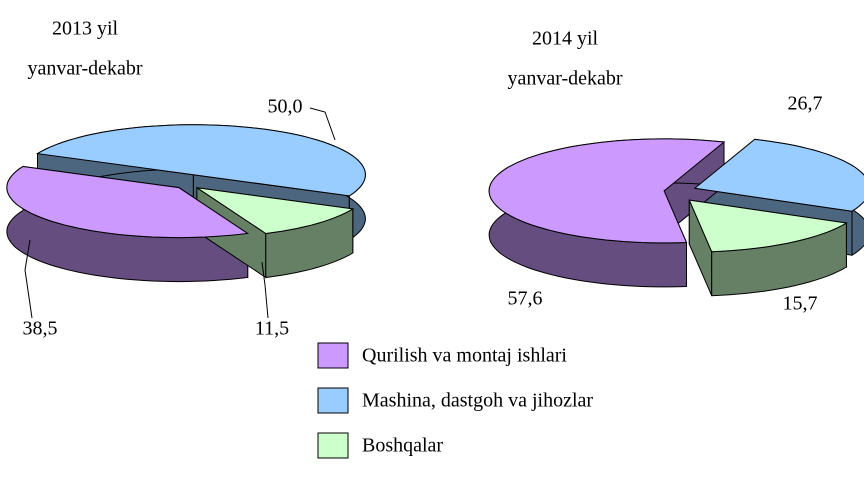 Image resolution: width=864 pixels, height=479 pixels. Describe the element at coordinates (477, 401) in the screenshot. I see `legend-label: Mashina, dastgoh va jihozlar` at that location.